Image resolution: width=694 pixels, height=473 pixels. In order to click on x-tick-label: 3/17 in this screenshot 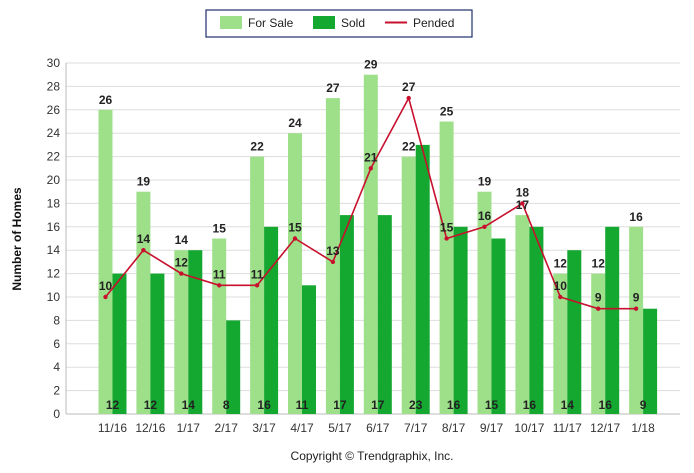, I will do `click(264, 428)`.